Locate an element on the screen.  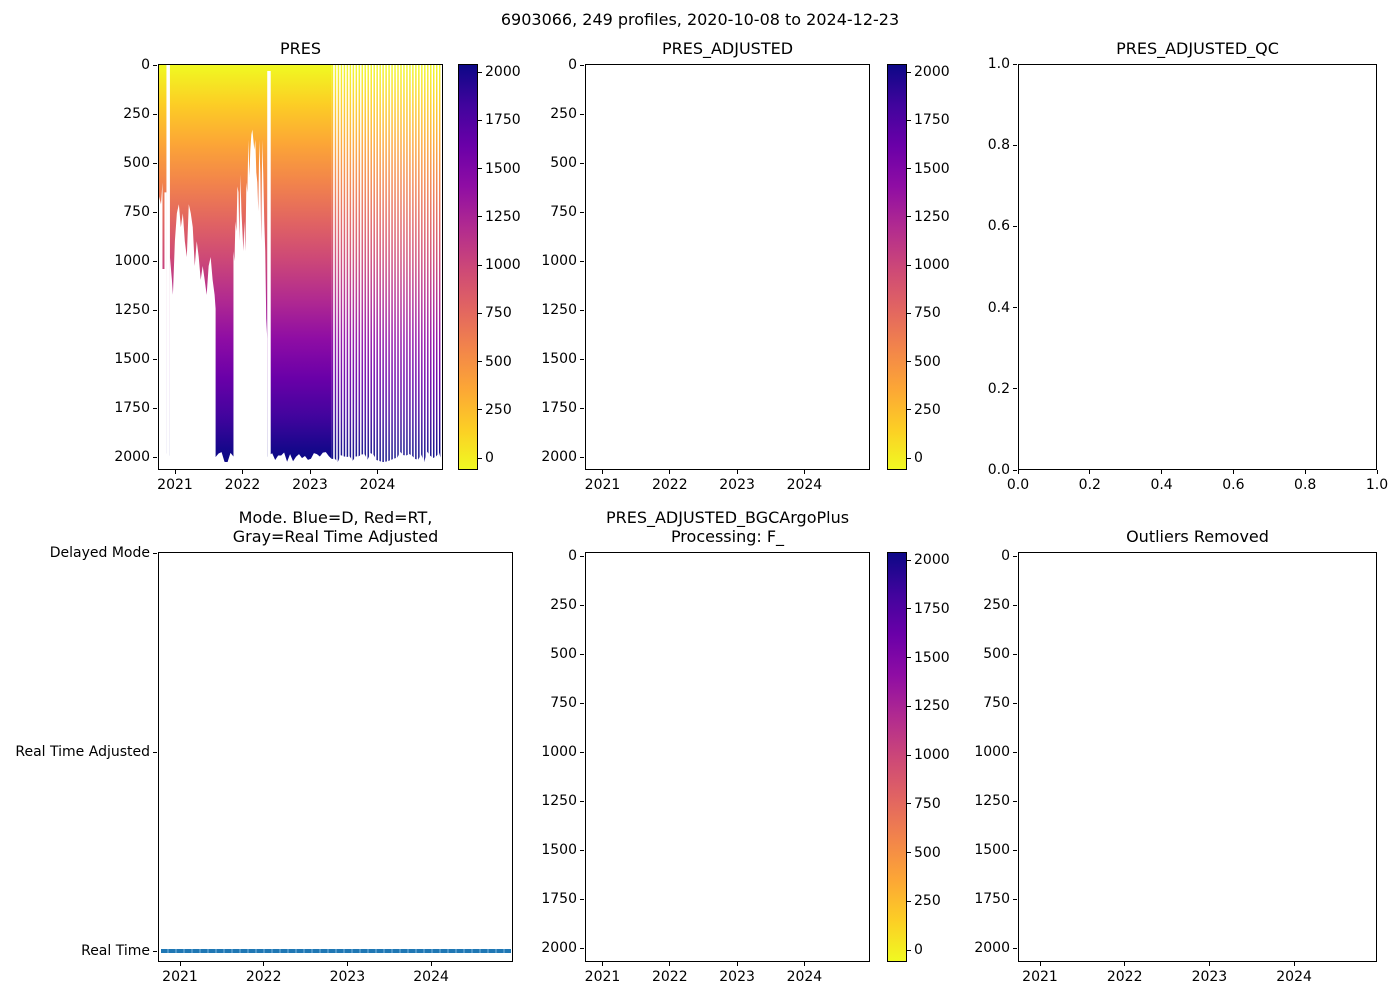
pres_adjusted-colorbar-tick-label: 1750 is located at coordinates (932, 120).